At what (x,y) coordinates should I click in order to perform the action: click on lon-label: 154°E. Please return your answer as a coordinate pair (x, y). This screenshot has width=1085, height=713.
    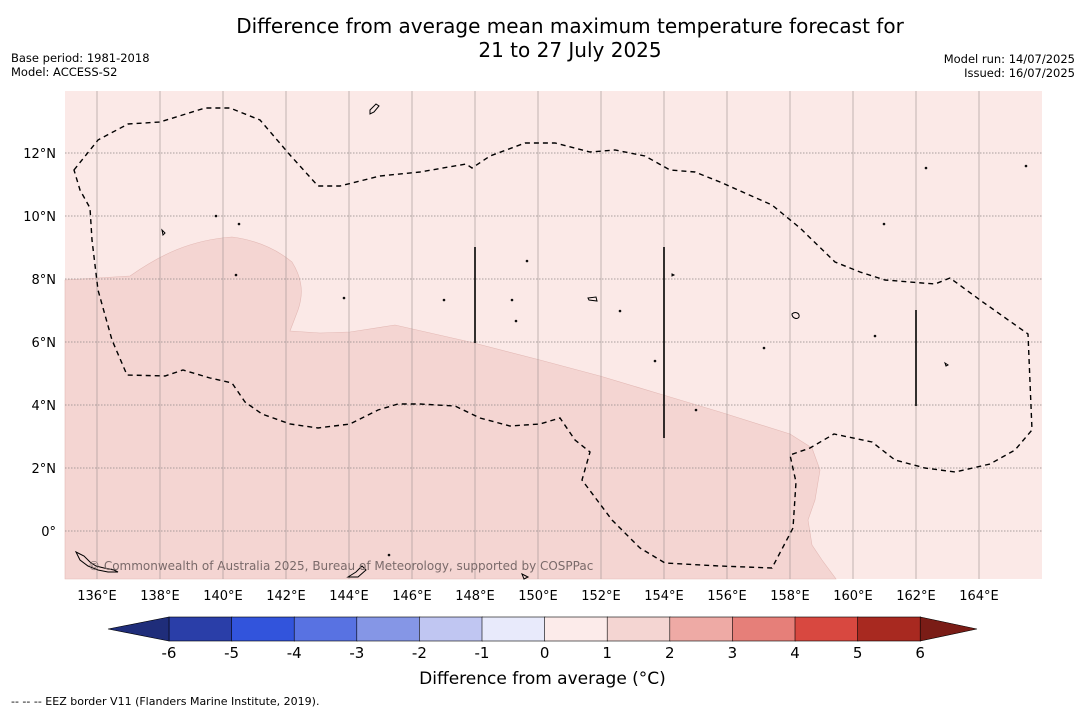
    Looking at the image, I should click on (664, 596).